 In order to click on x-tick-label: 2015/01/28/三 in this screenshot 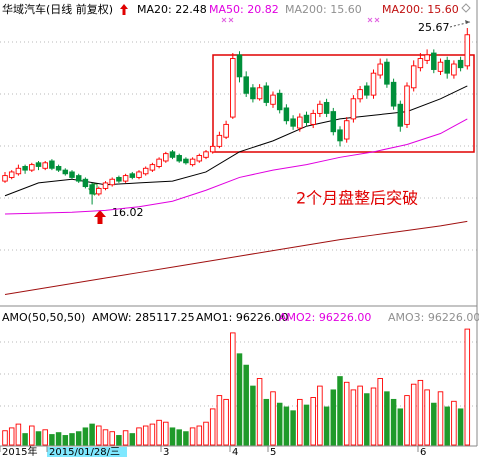, I will do `click(84, 452)`.